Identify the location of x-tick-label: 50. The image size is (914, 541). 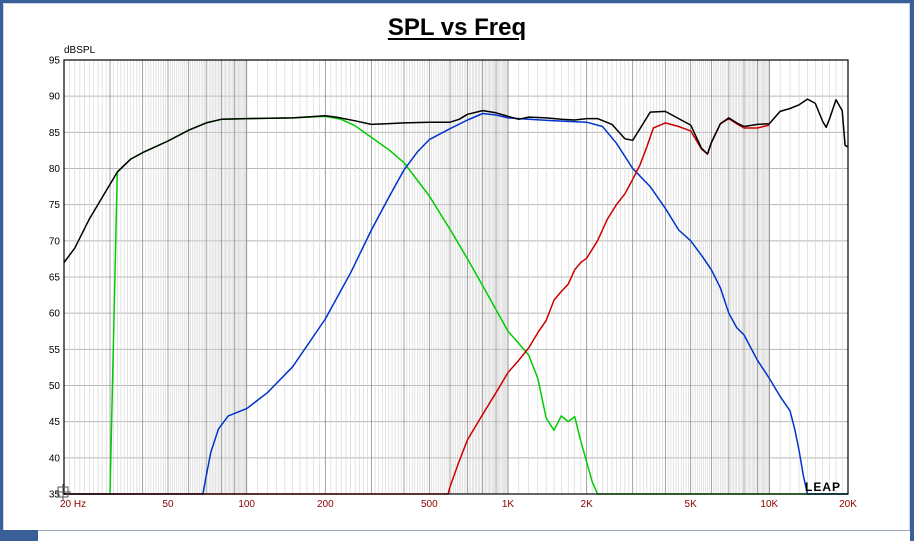
(168, 504).